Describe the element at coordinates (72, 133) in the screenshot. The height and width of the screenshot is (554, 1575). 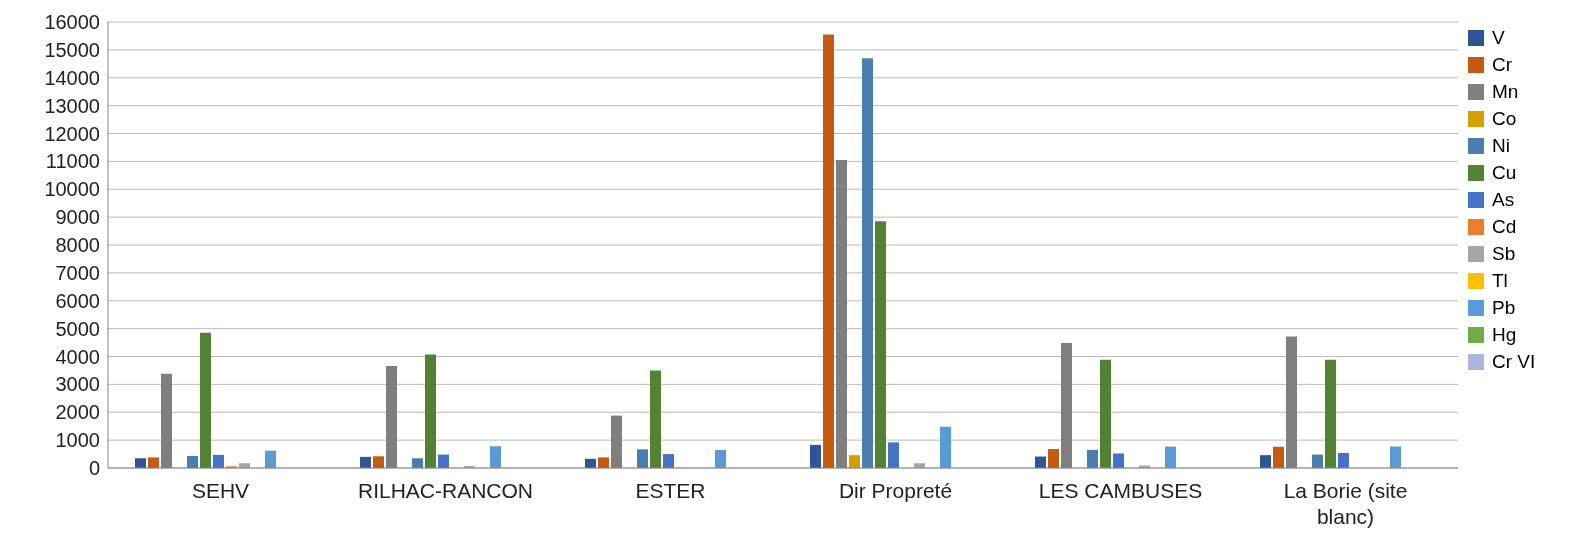
I see `y-tick-label: 12000` at that location.